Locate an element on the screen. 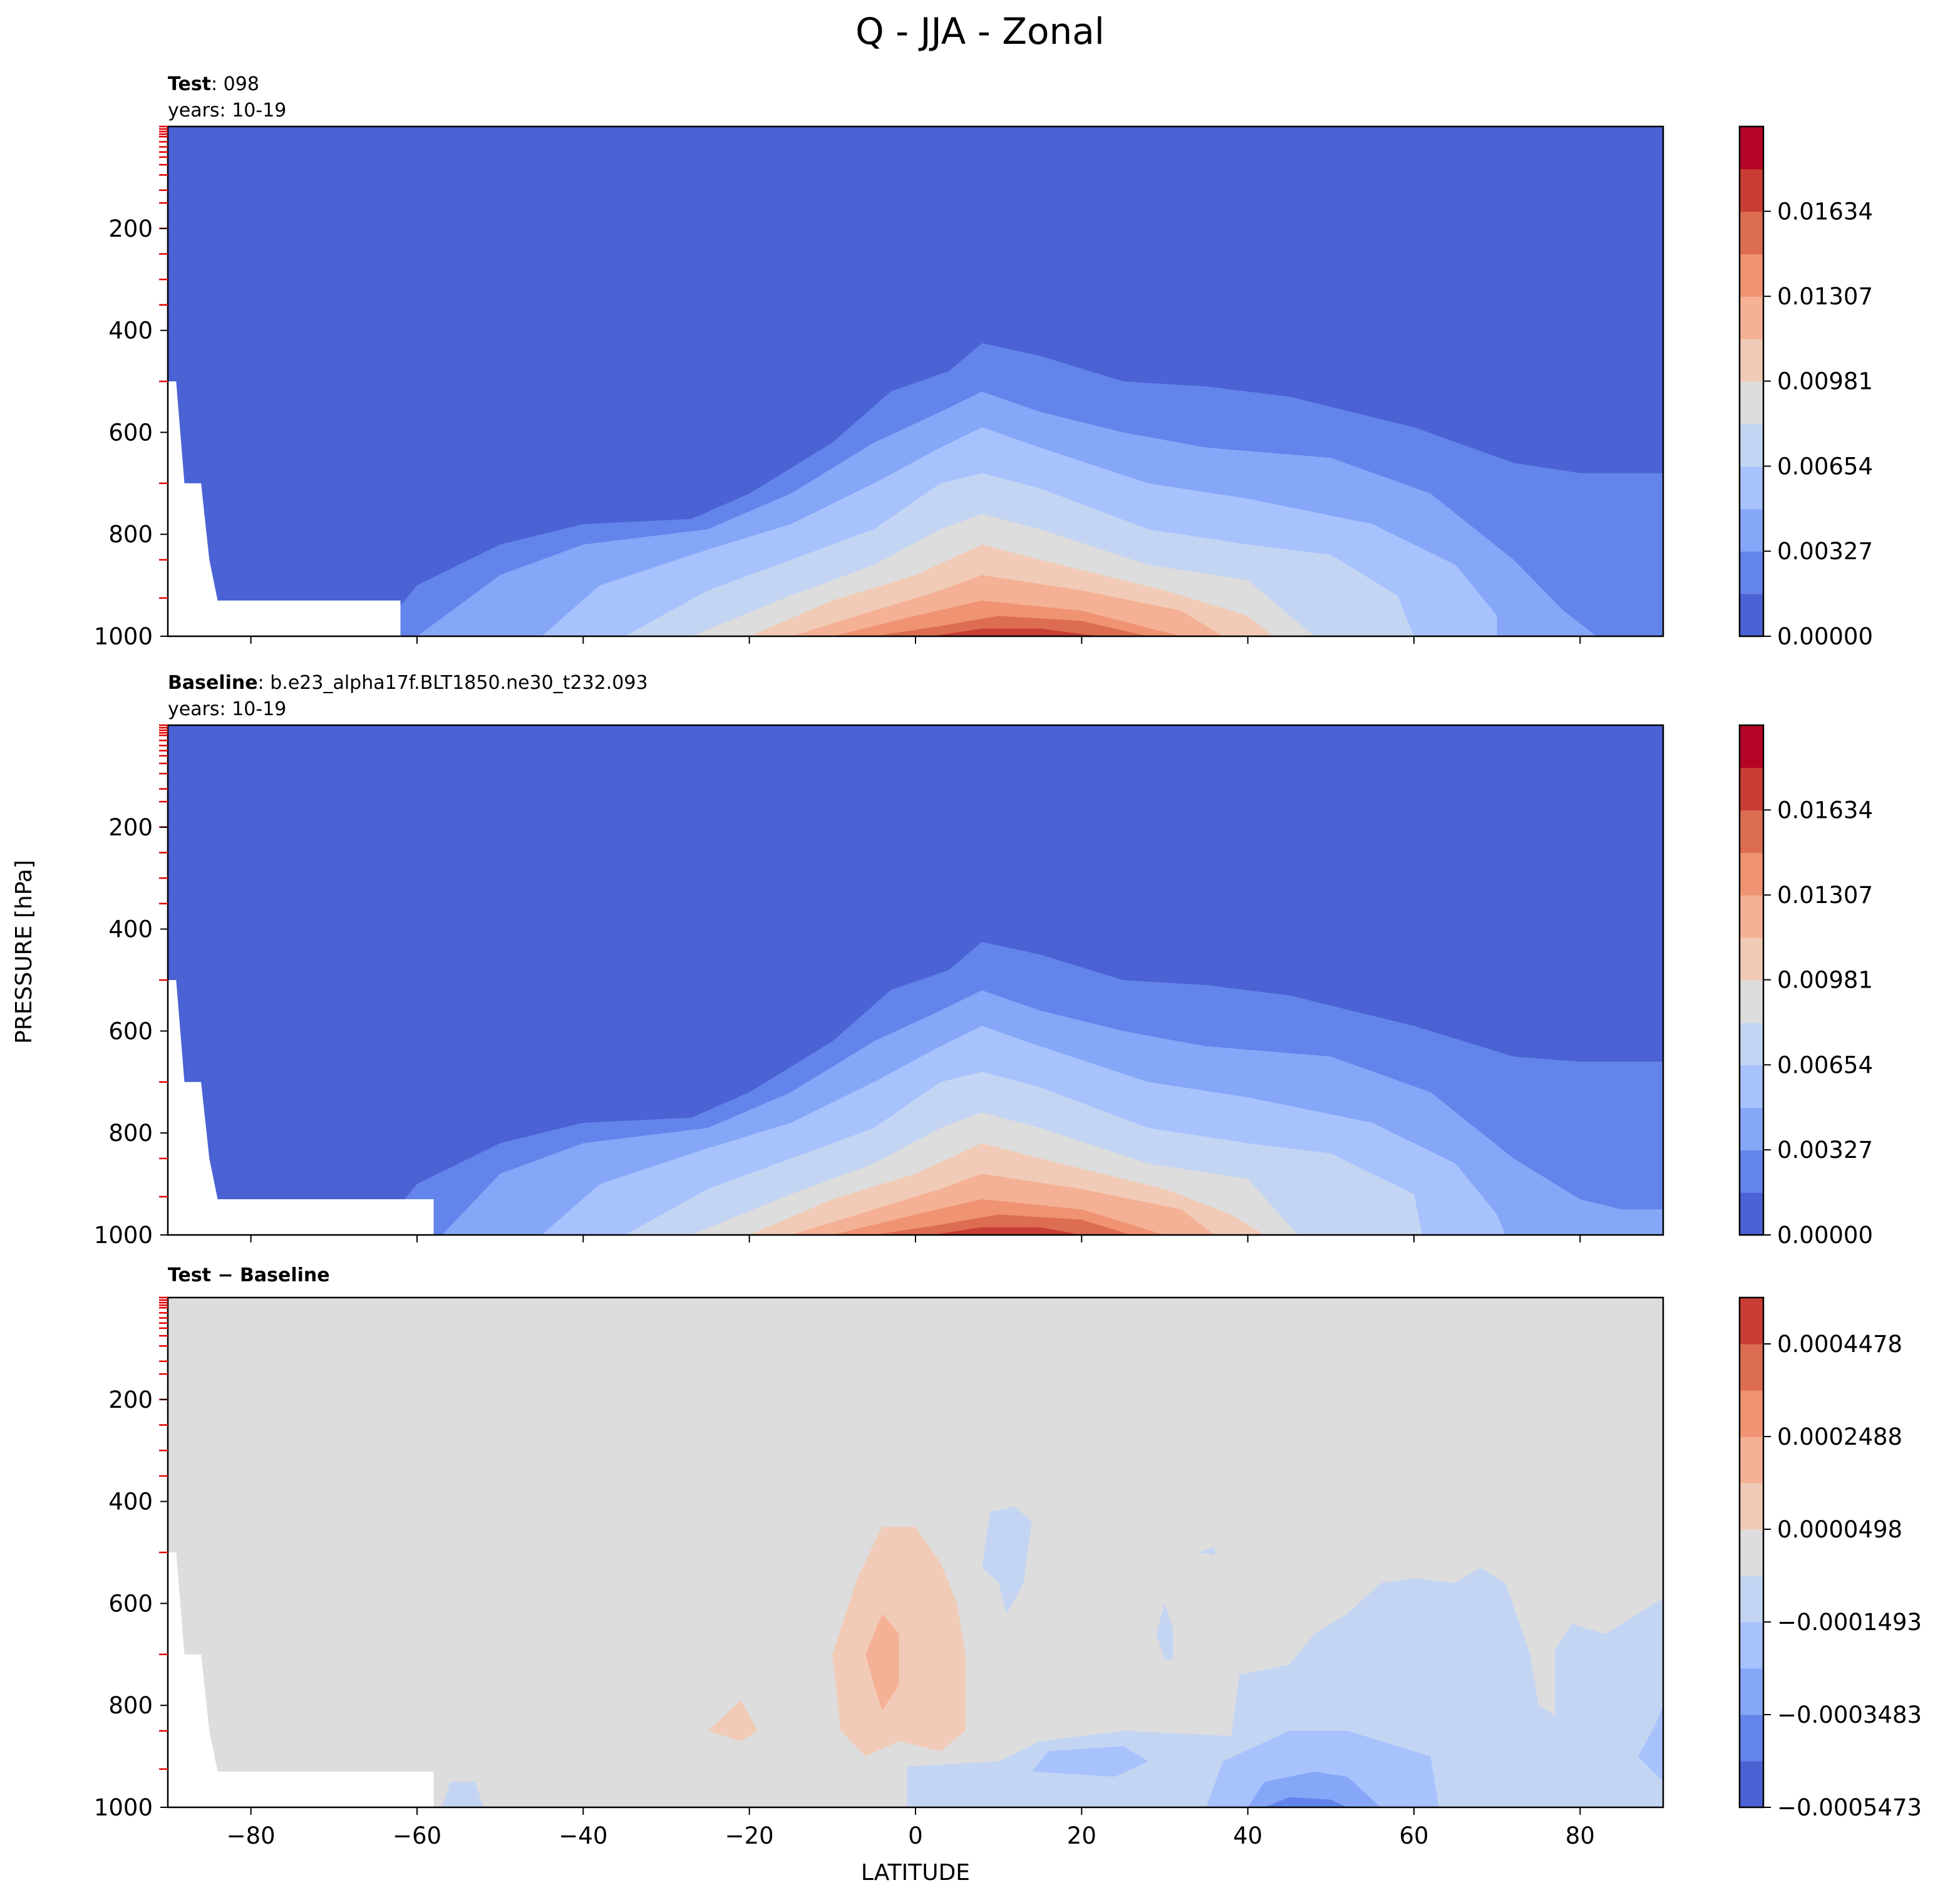  panel-header-bold: Test − Baseline is located at coordinates (249, 1275).